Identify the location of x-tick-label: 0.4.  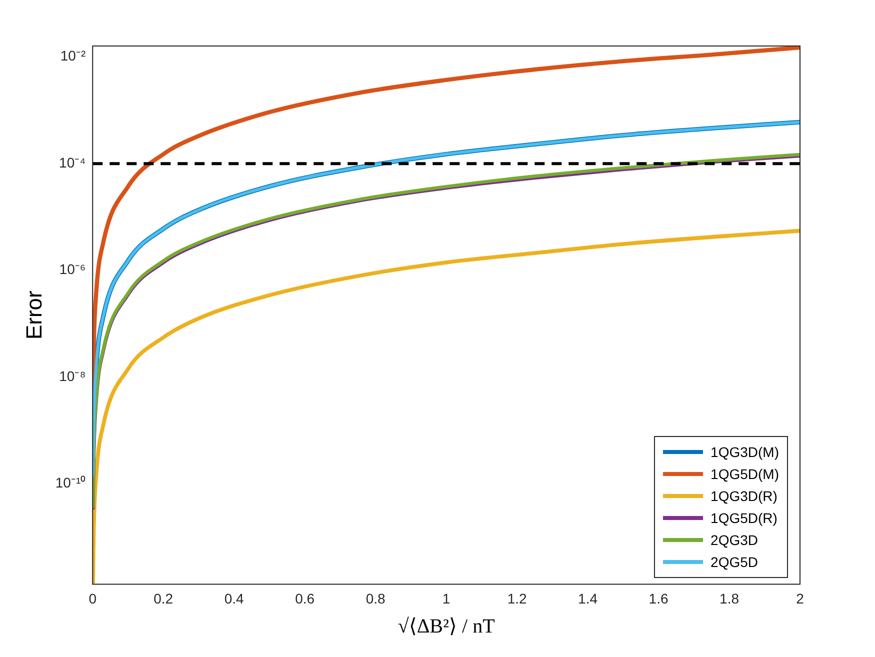
(234, 598).